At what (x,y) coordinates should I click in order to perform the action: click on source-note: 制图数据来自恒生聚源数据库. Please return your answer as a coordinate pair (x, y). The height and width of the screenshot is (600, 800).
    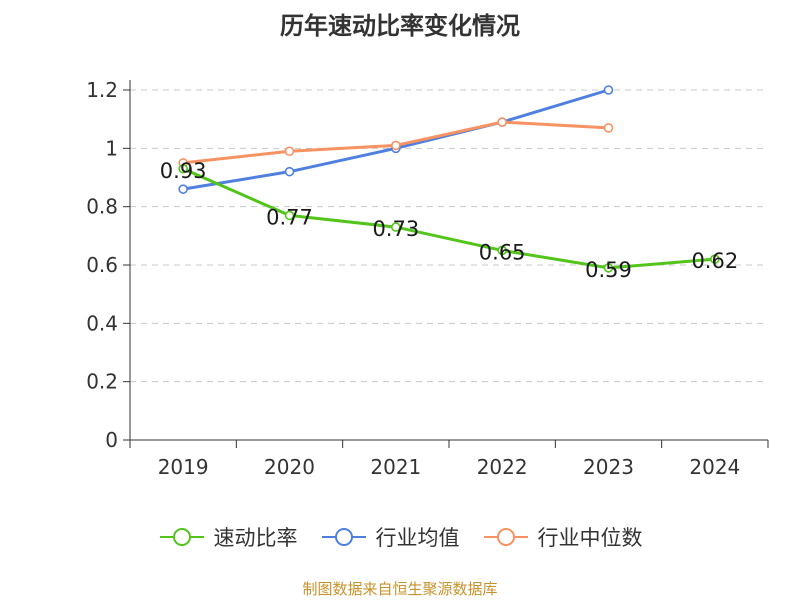
    Looking at the image, I should click on (400, 589).